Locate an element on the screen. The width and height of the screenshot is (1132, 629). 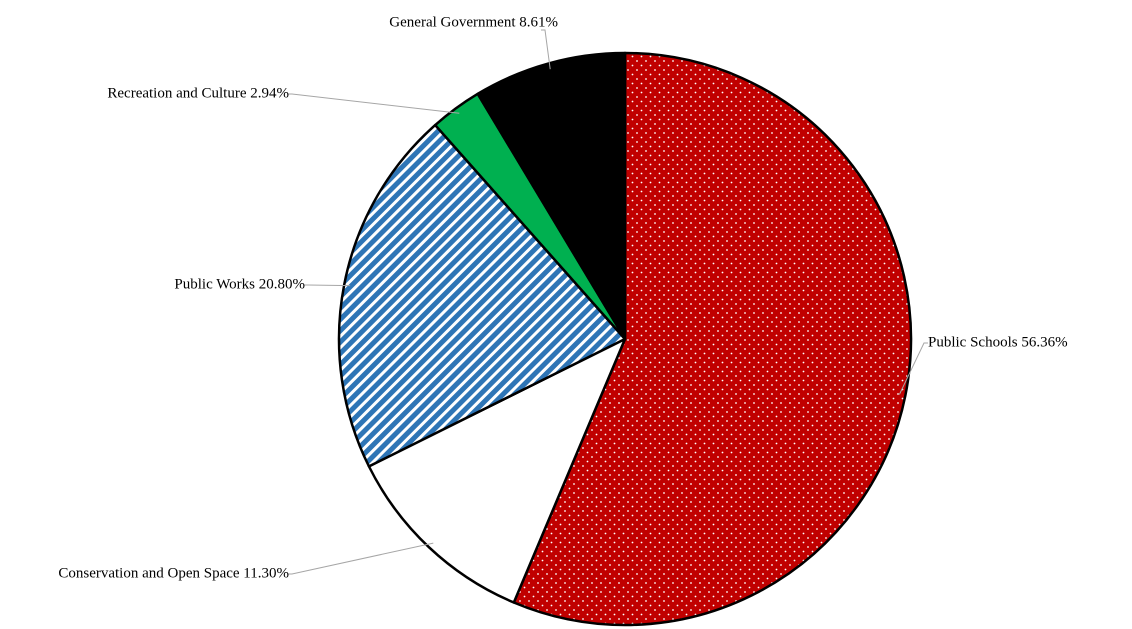
slice-public-works is located at coordinates (482, 295).